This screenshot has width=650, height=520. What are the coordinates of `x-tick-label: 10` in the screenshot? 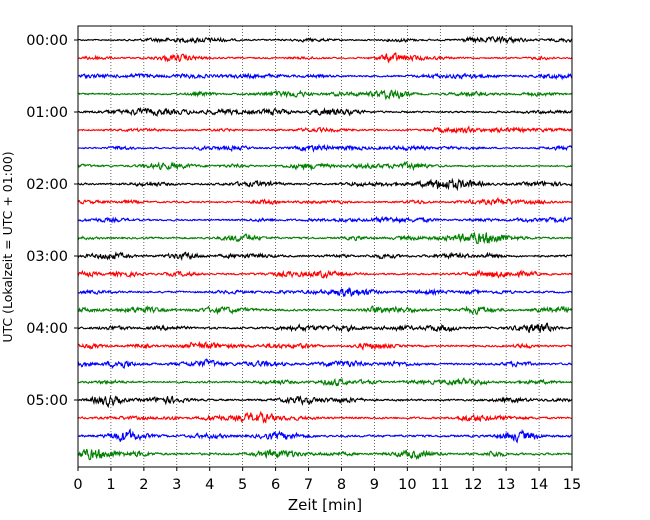 It's located at (407, 485).